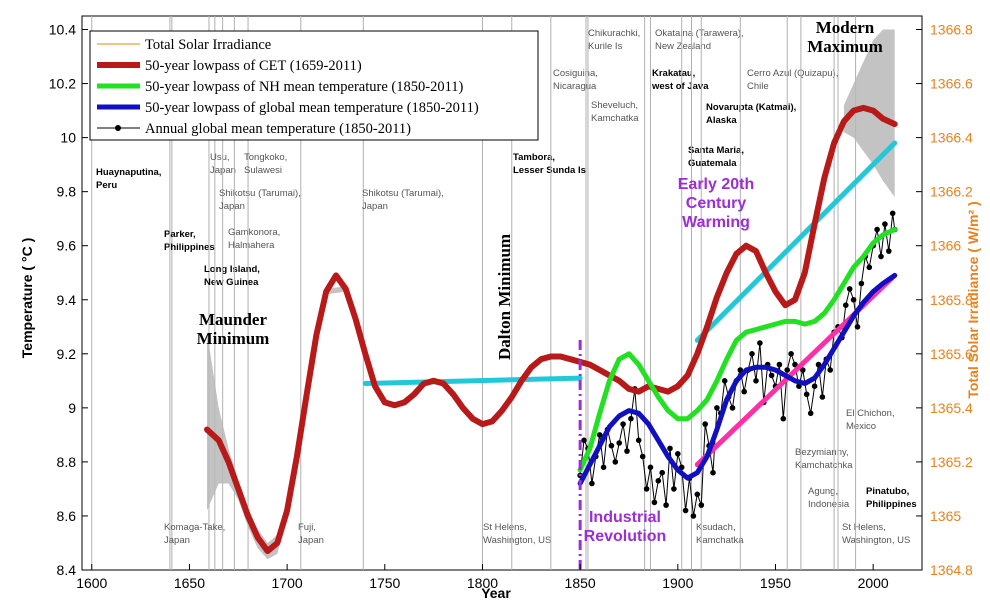 This screenshot has width=990, height=611. Describe the element at coordinates (945, 516) in the screenshot. I see `y2-tick-label: 1365` at that location.